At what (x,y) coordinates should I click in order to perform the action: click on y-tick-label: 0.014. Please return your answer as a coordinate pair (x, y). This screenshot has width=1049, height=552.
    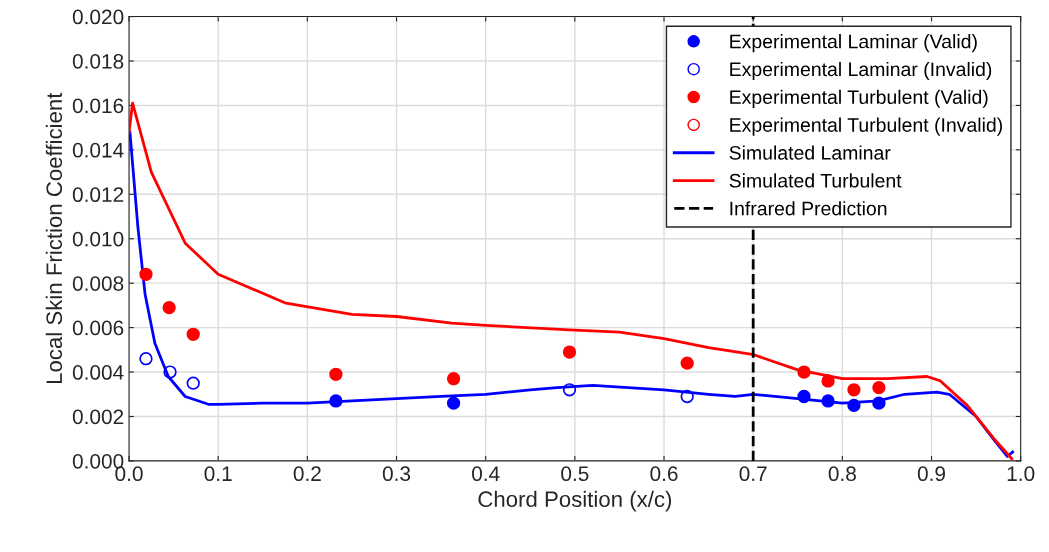
    Looking at the image, I should click on (98, 150).